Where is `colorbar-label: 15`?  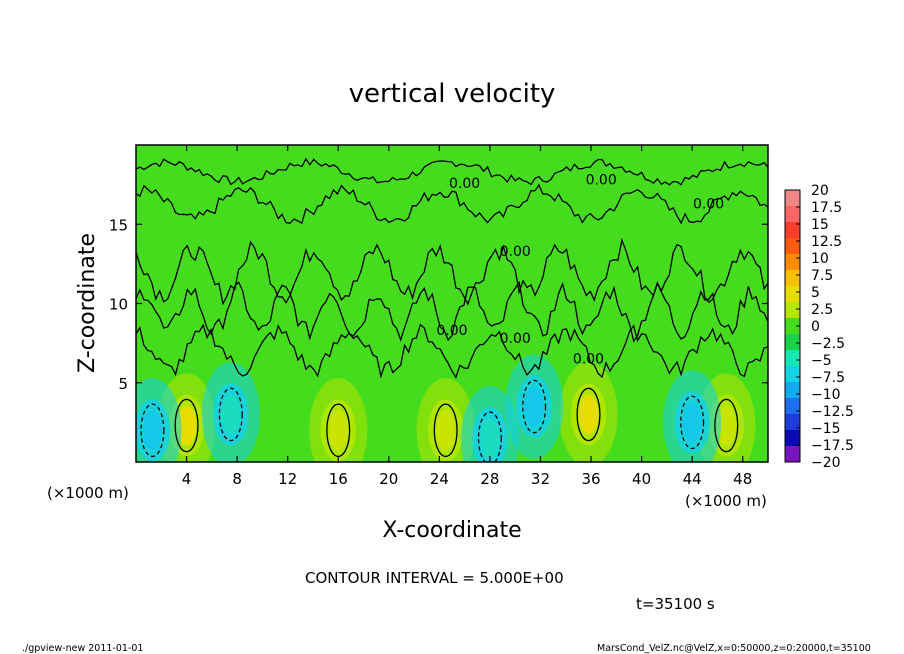
colorbar-label: 15 is located at coordinates (820, 225).